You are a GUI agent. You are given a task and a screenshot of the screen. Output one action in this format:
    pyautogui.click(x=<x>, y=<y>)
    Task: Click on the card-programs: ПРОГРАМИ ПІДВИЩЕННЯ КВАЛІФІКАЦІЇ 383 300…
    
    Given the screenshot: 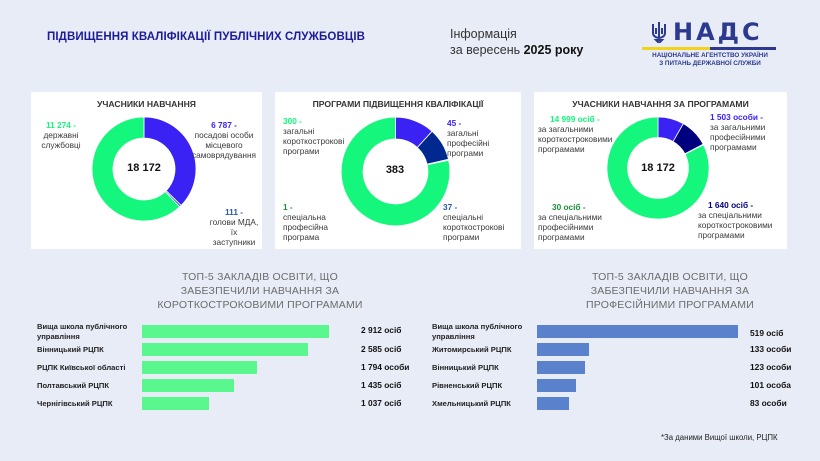 What is the action you would take?
    pyautogui.click(x=398, y=170)
    